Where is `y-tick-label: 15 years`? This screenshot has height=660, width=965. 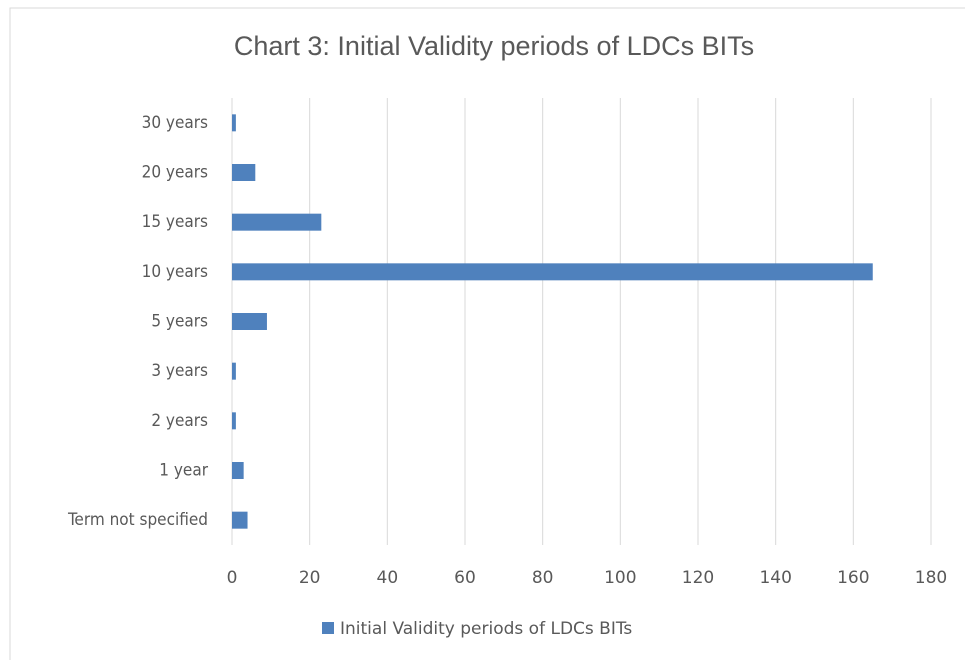
y-tick-label: 15 years is located at coordinates (175, 222).